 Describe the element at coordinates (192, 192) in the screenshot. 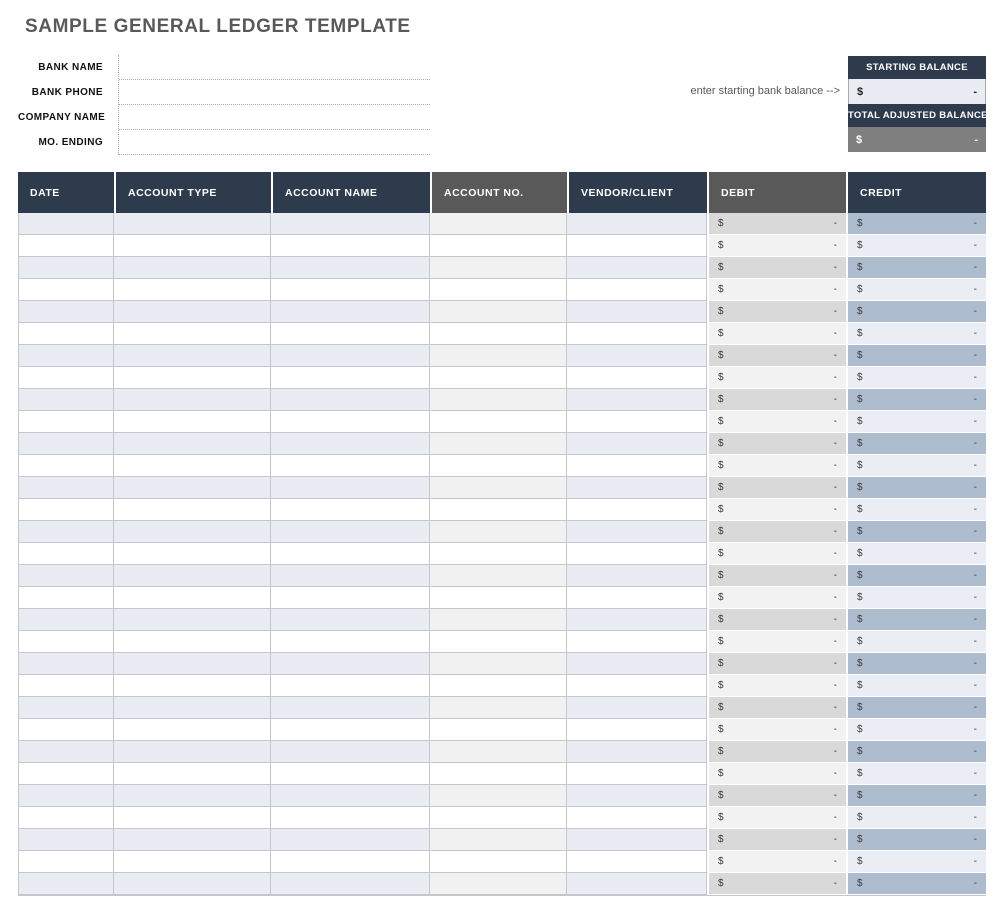

I see `column-header-account-type: ACCOUNT TYPE` at that location.